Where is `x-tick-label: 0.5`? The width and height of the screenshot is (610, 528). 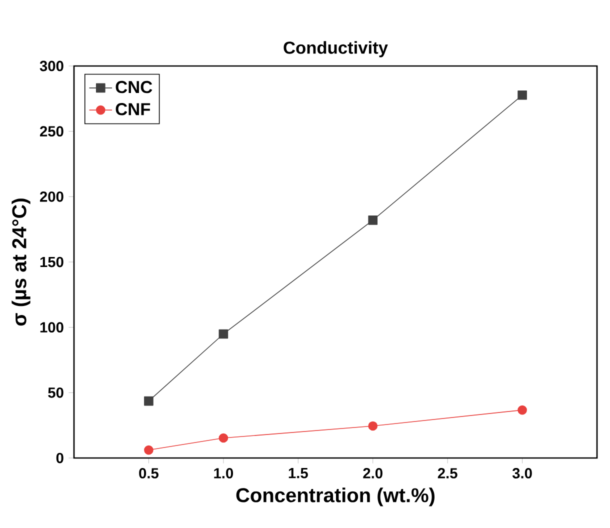 x-tick-label: 0.5 is located at coordinates (148, 473).